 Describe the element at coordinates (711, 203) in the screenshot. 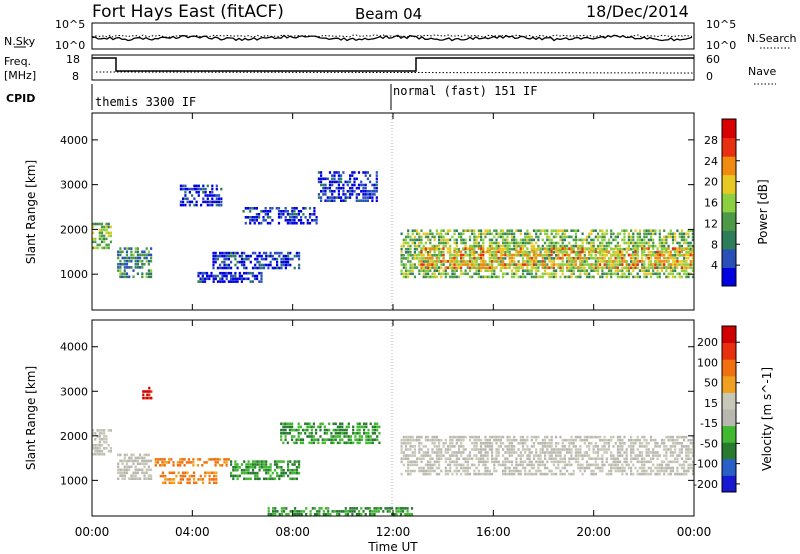

I see `colorbar-tick-label: 16` at that location.